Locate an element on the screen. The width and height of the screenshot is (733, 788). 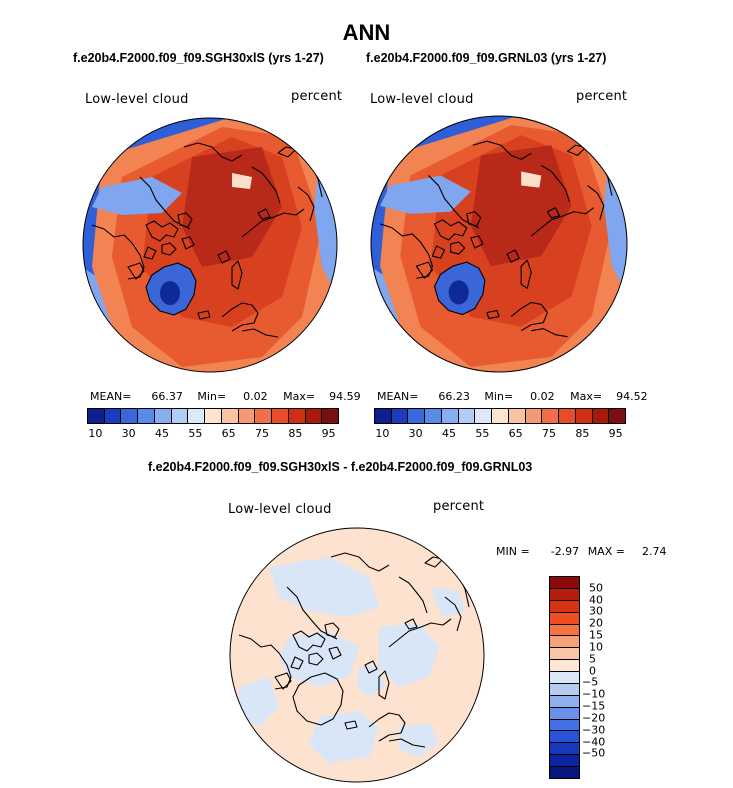
panel-2-colorbar-ticks: 10 30 45 55 65 75 85 95 is located at coordinates (499, 434).